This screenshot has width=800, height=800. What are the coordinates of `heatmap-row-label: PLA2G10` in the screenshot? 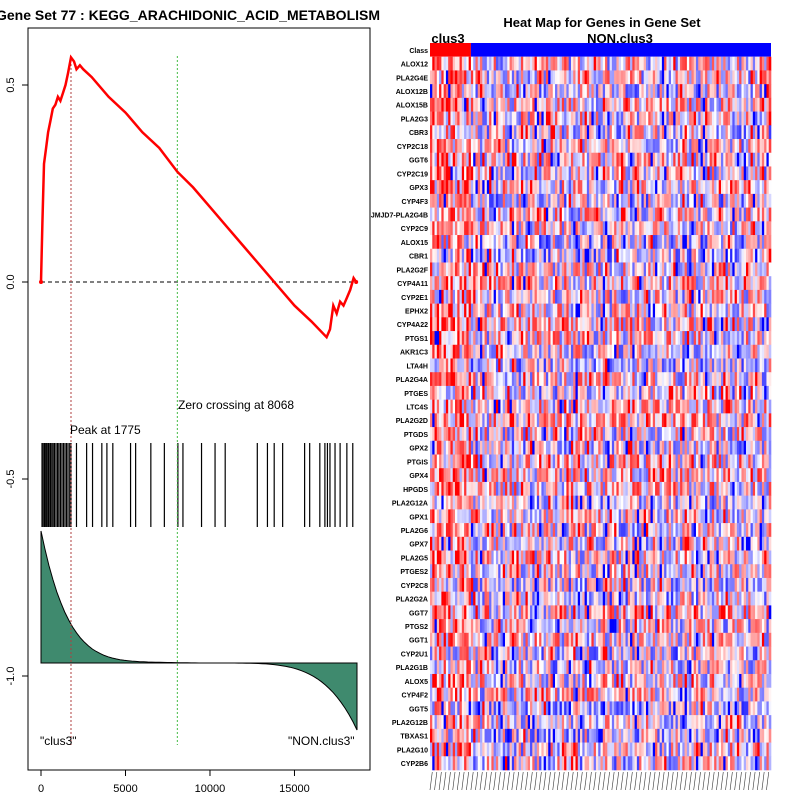 It's located at (412, 750).